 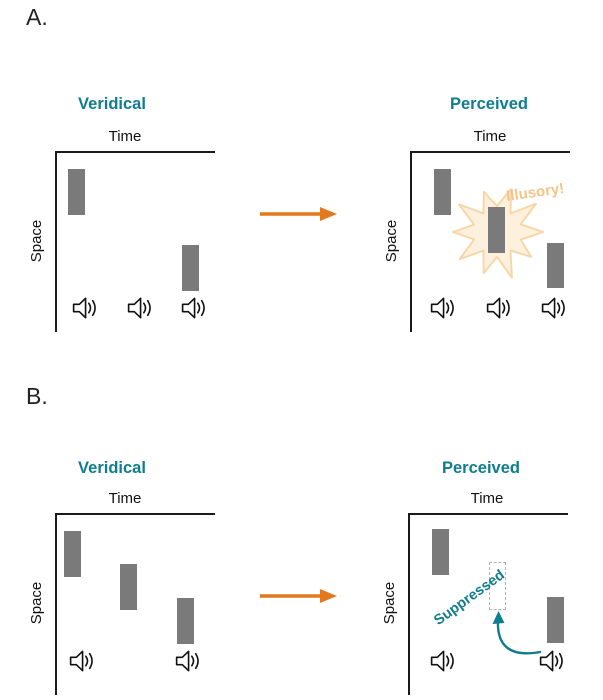 What do you see at coordinates (391, 241) in the screenshot?
I see `panel-a-perceived-space-axis-label: Space` at bounding box center [391, 241].